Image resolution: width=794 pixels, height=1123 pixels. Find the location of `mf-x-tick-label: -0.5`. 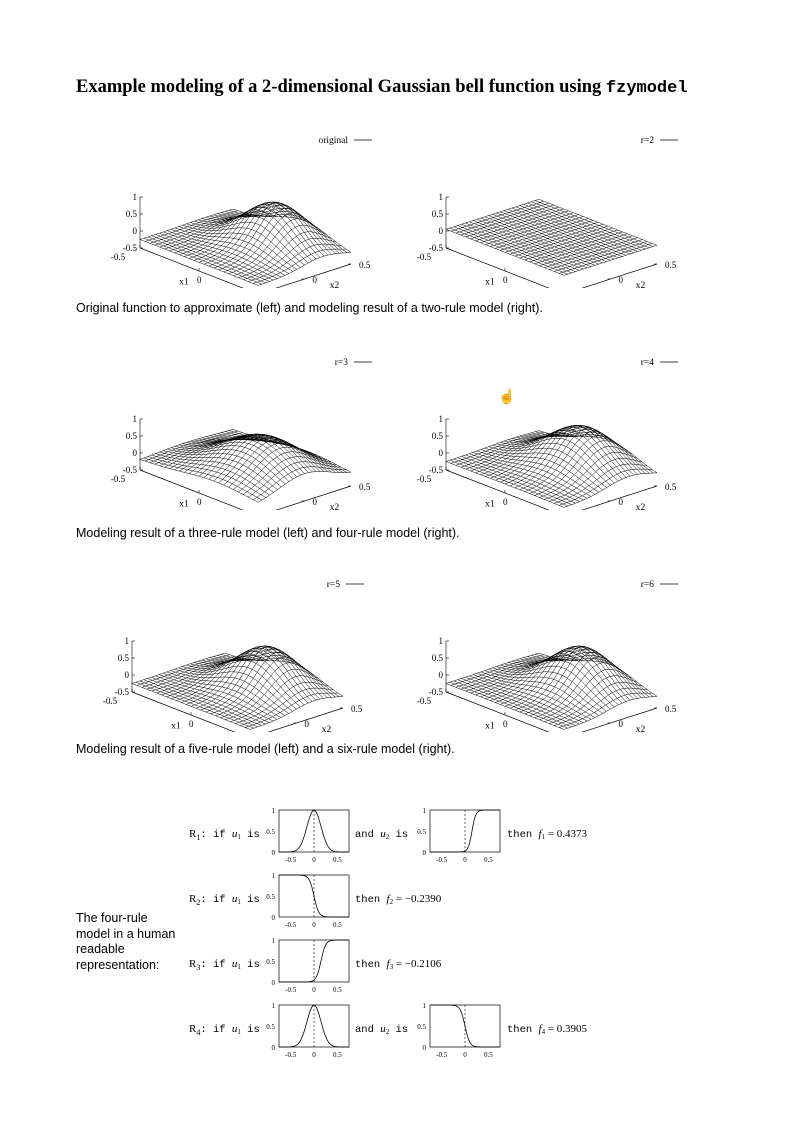

mf-x-tick-label: -0.5 is located at coordinates (291, 925).